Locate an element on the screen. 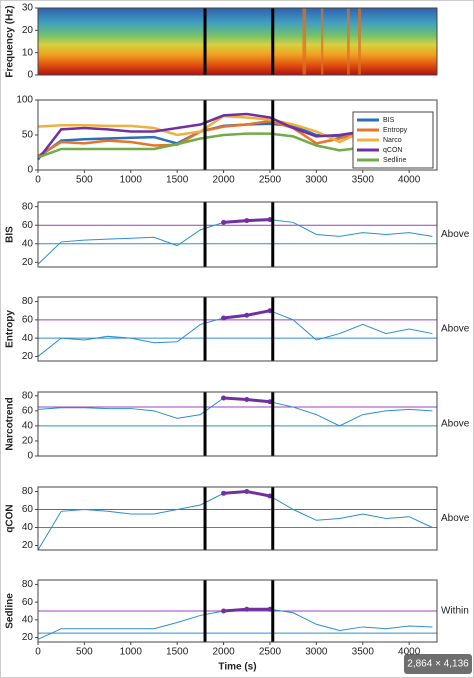 The image size is (474, 678). y-axis-label: Narcotrend is located at coordinates (10, 423).